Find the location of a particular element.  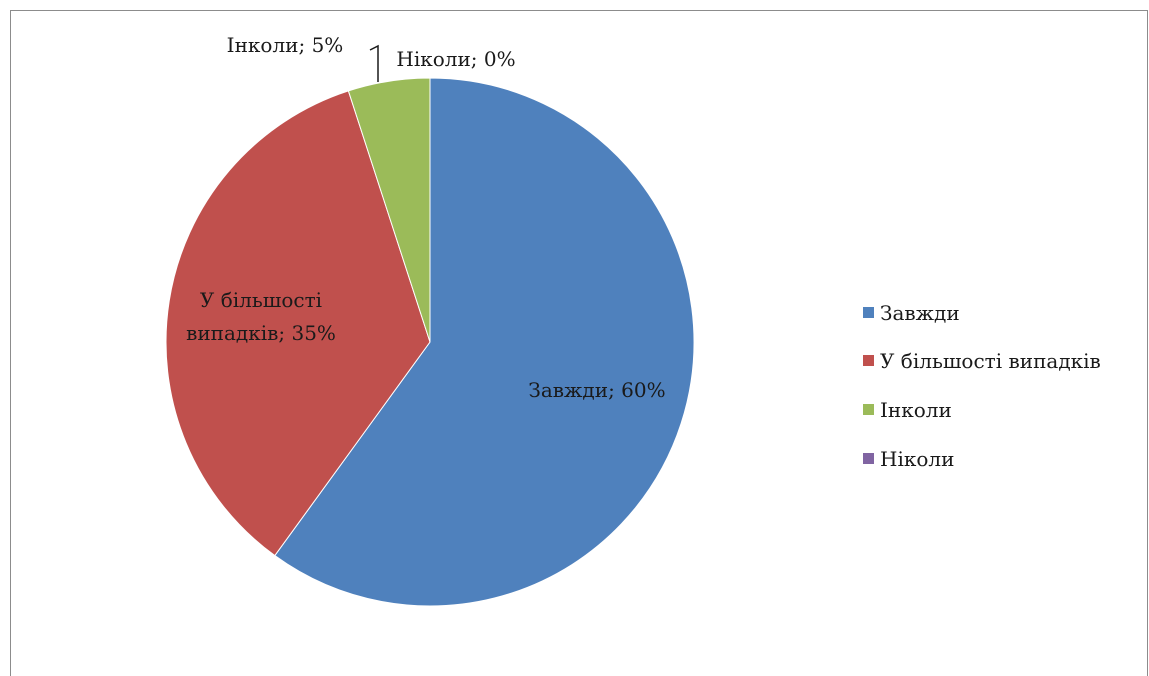

legend-label-mostly: У більшості випадків is located at coordinates (990, 361).